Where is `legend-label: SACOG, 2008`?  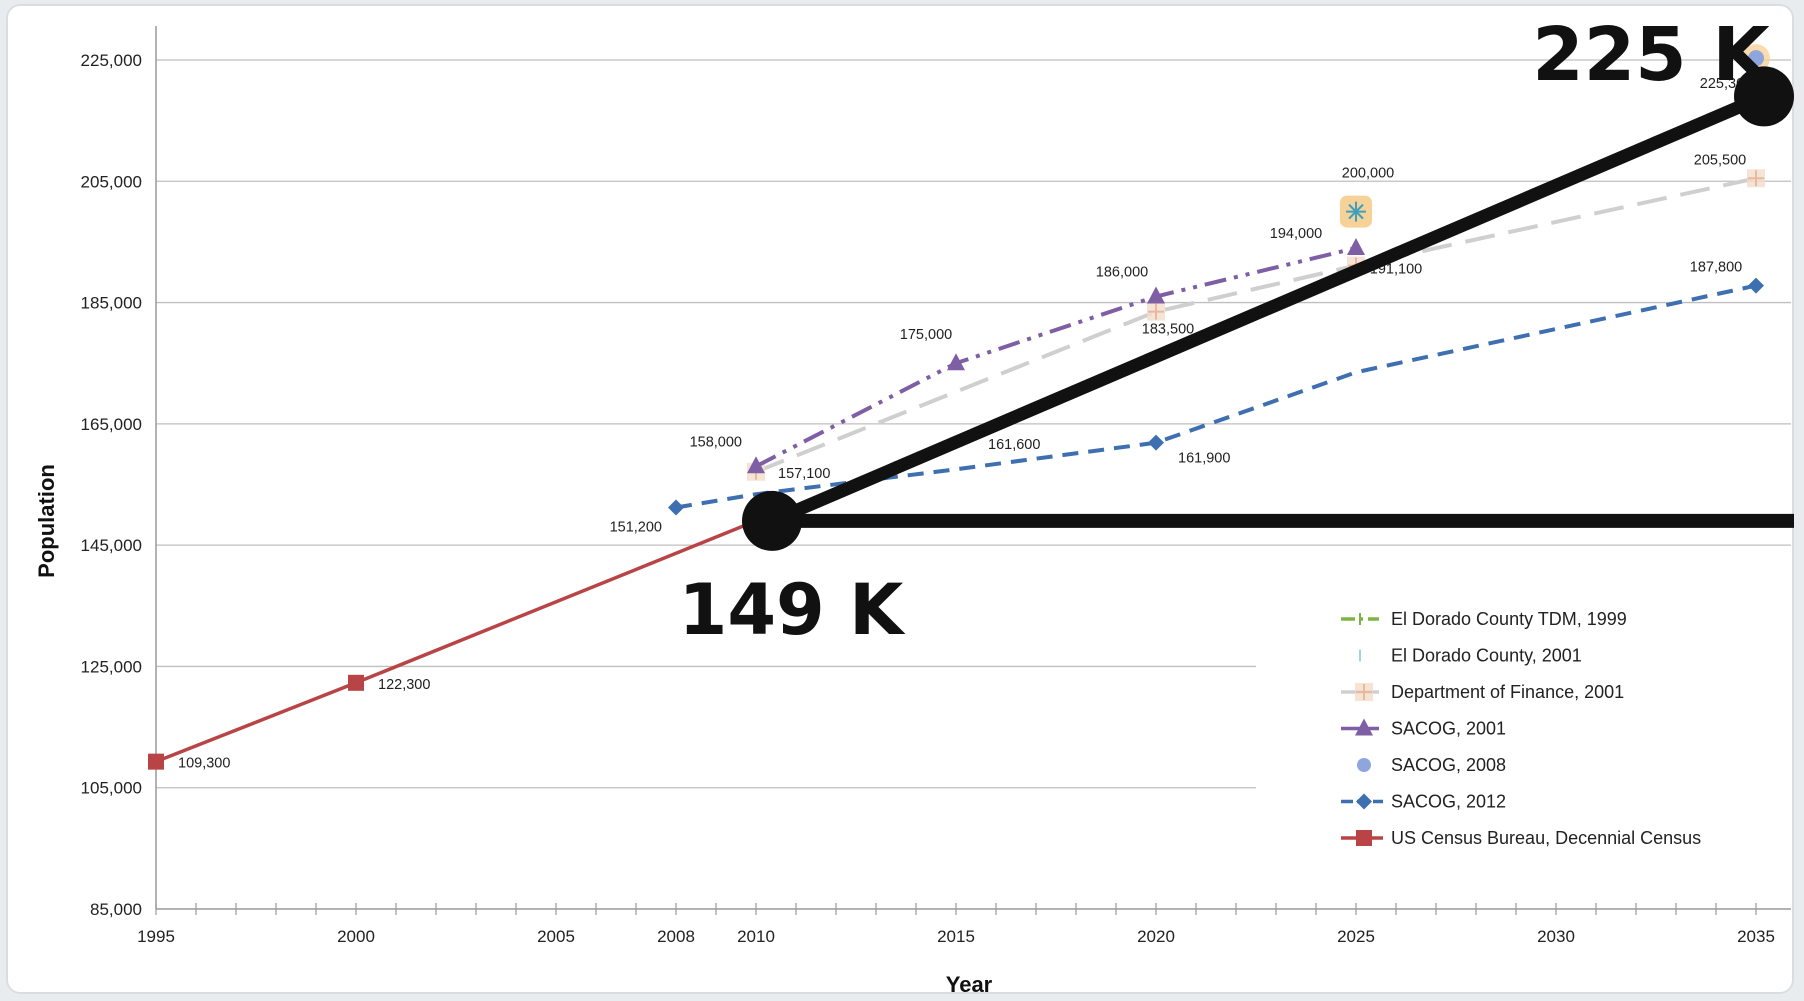
legend-label: SACOG, 2008 is located at coordinates (1448, 765).